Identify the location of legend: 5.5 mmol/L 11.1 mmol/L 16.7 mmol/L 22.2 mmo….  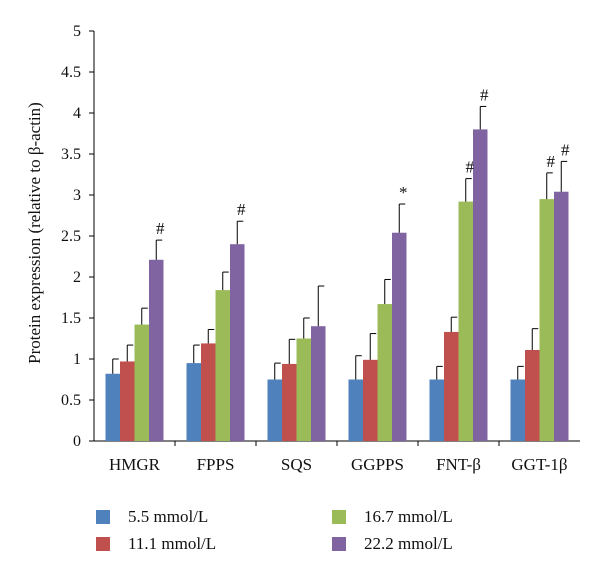
(274, 530).